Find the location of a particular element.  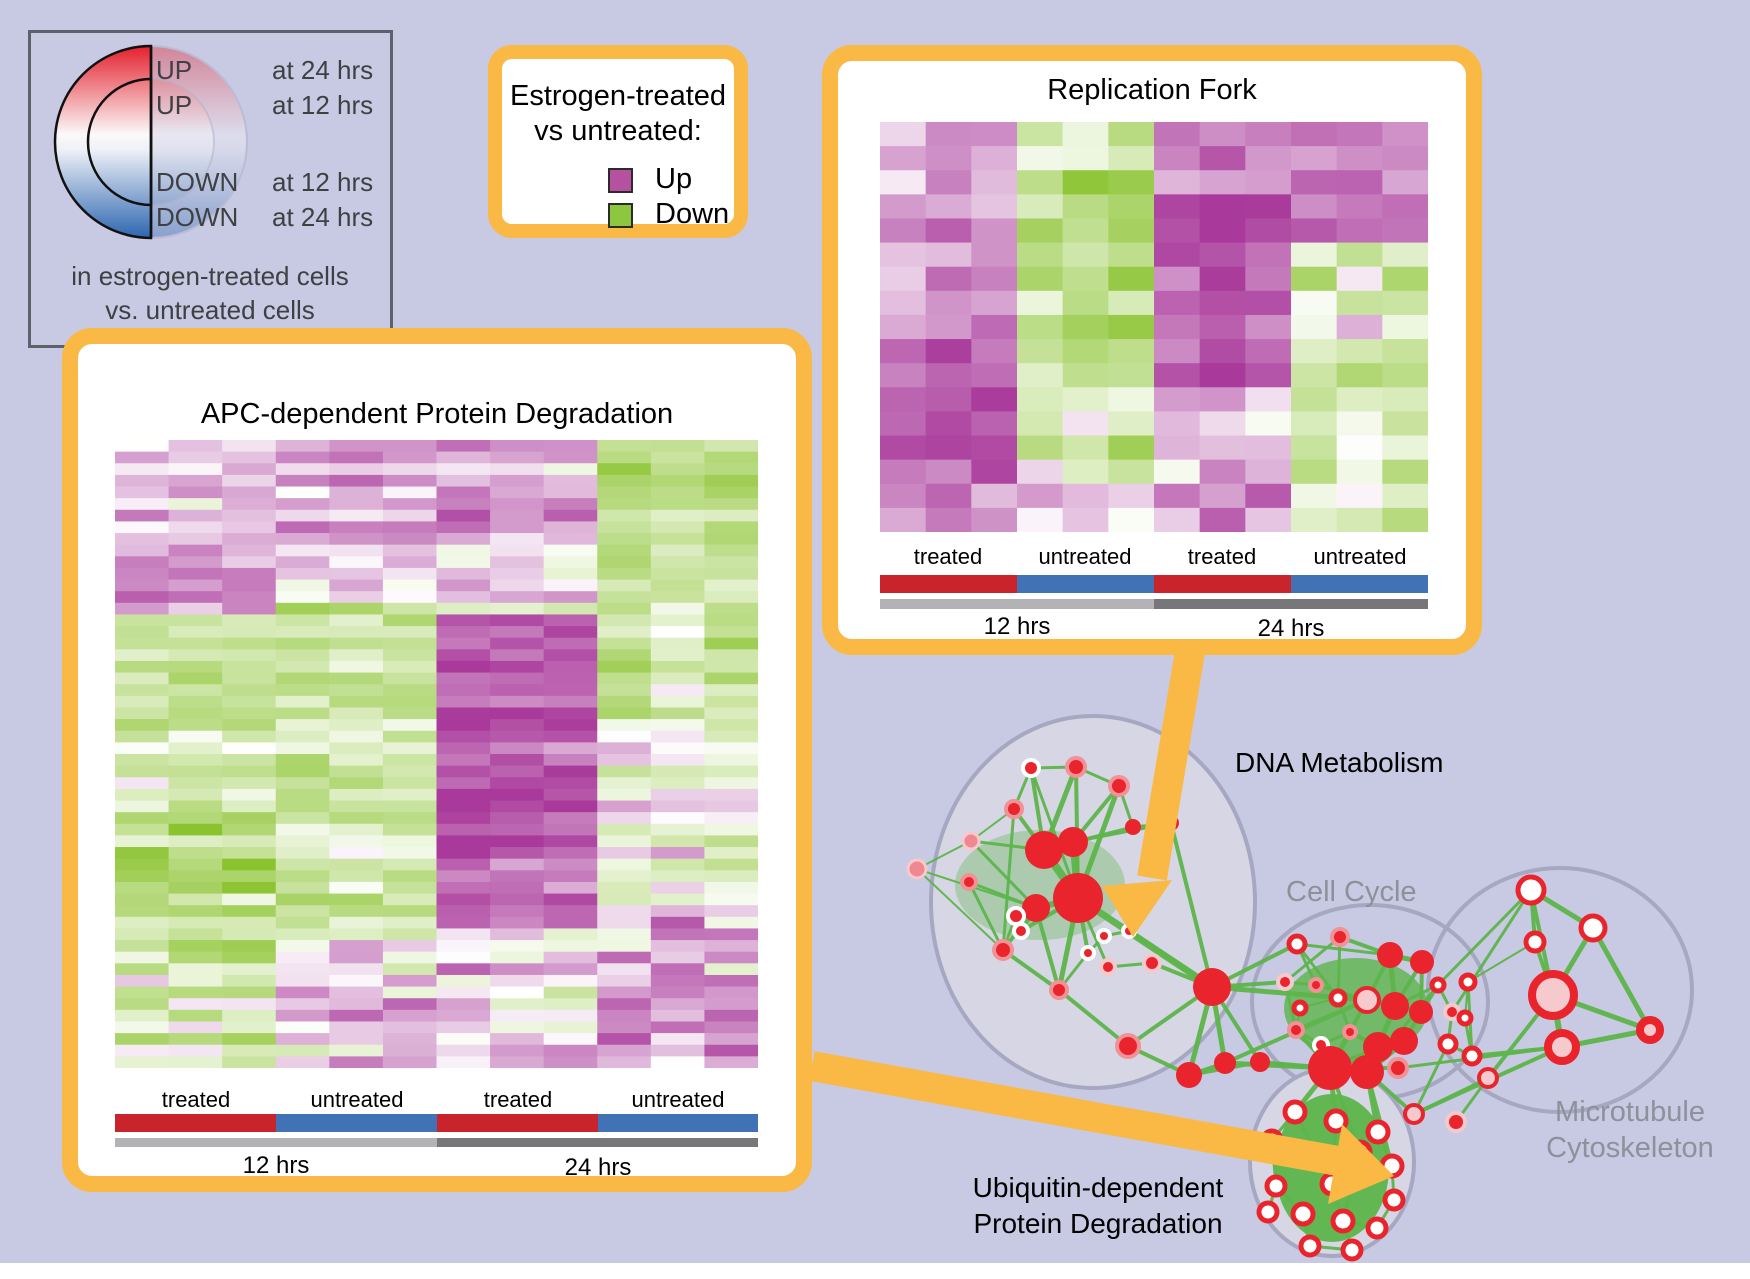

apc-24hrs-label: 24 hrs is located at coordinates (598, 1167).